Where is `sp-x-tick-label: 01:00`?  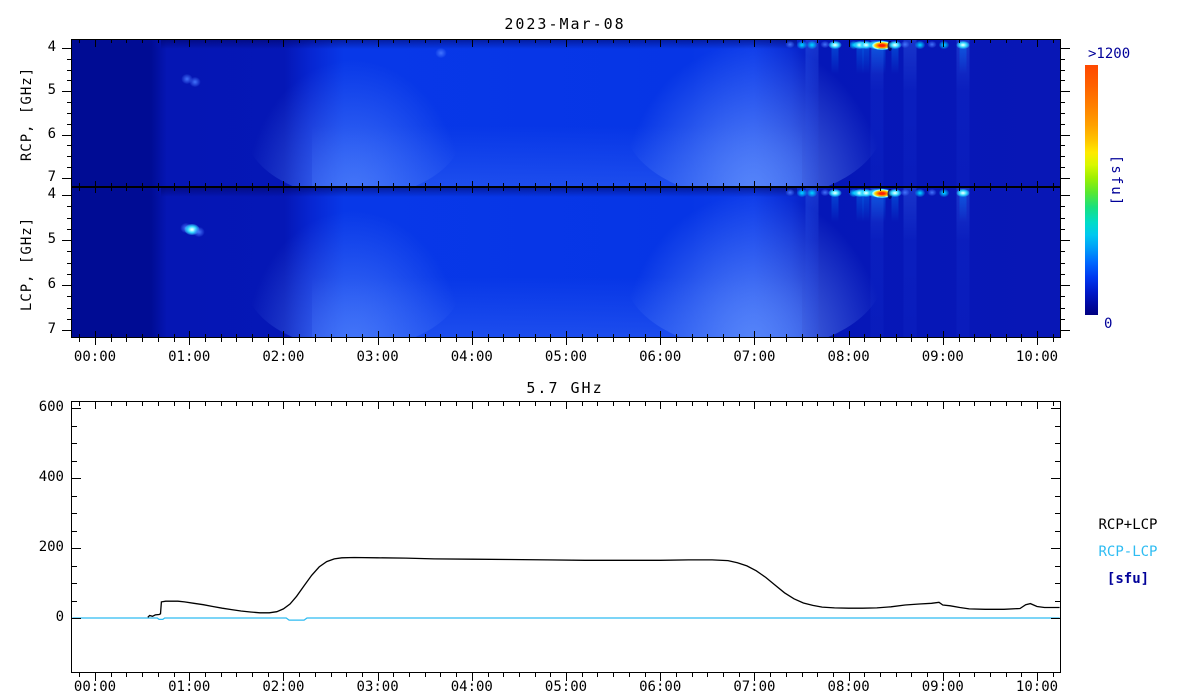 sp-x-tick-label: 01:00 is located at coordinates (189, 357).